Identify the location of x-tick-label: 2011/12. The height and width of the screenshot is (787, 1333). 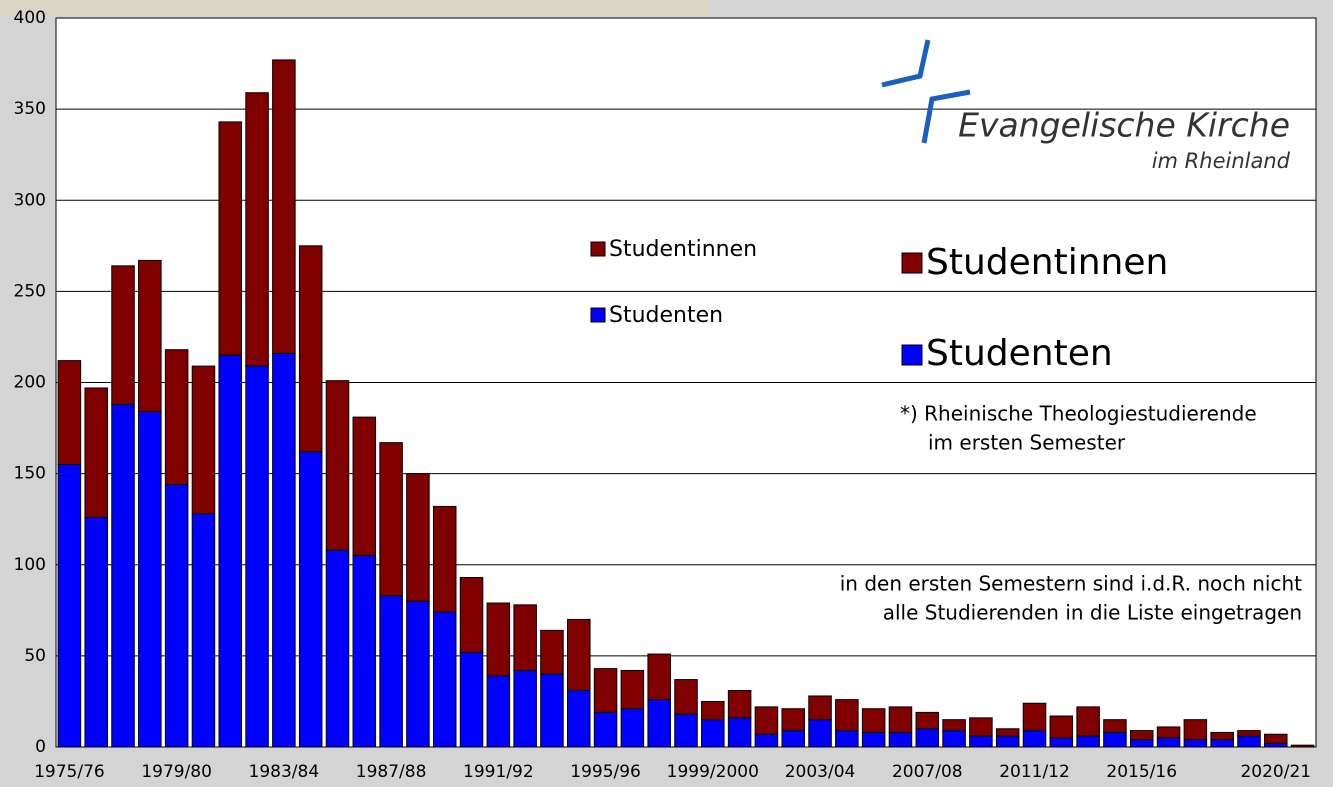
(1034, 772).